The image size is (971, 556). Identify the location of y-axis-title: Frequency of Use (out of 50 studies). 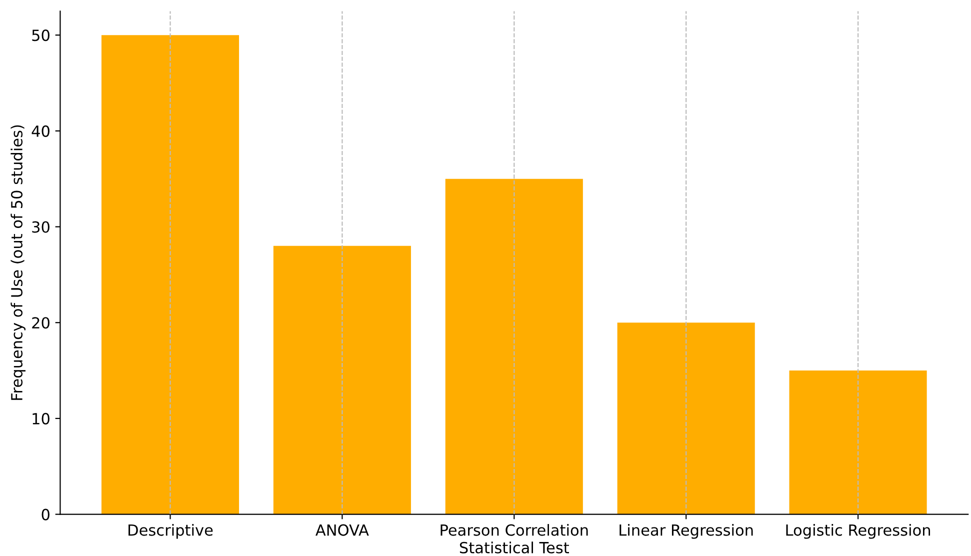
(18, 262).